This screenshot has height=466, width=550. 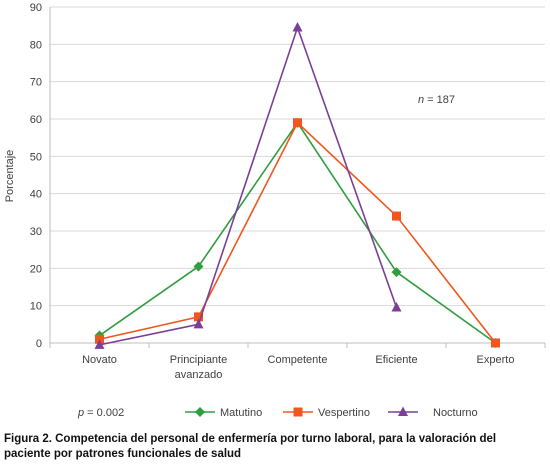 I want to click on legend-marker-vespertino, so click(x=298, y=412).